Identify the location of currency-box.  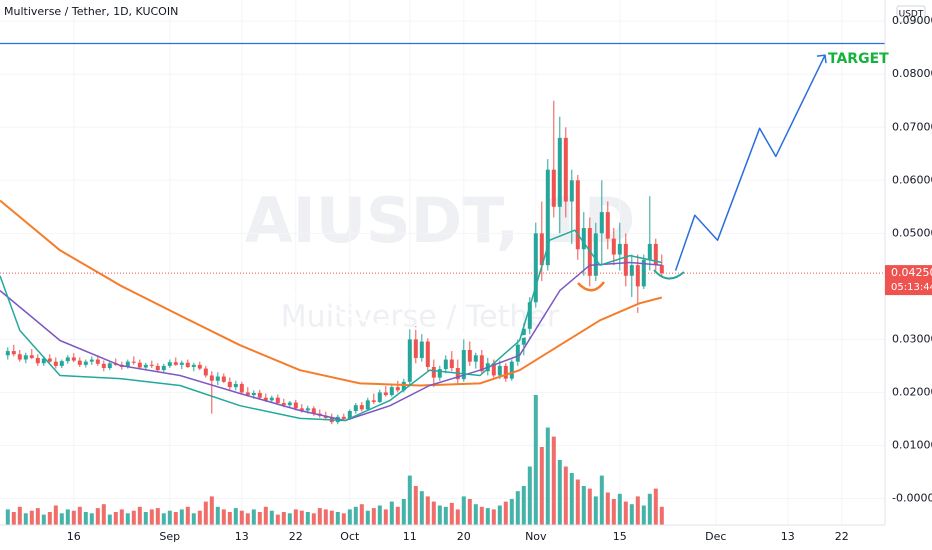
(911, 14).